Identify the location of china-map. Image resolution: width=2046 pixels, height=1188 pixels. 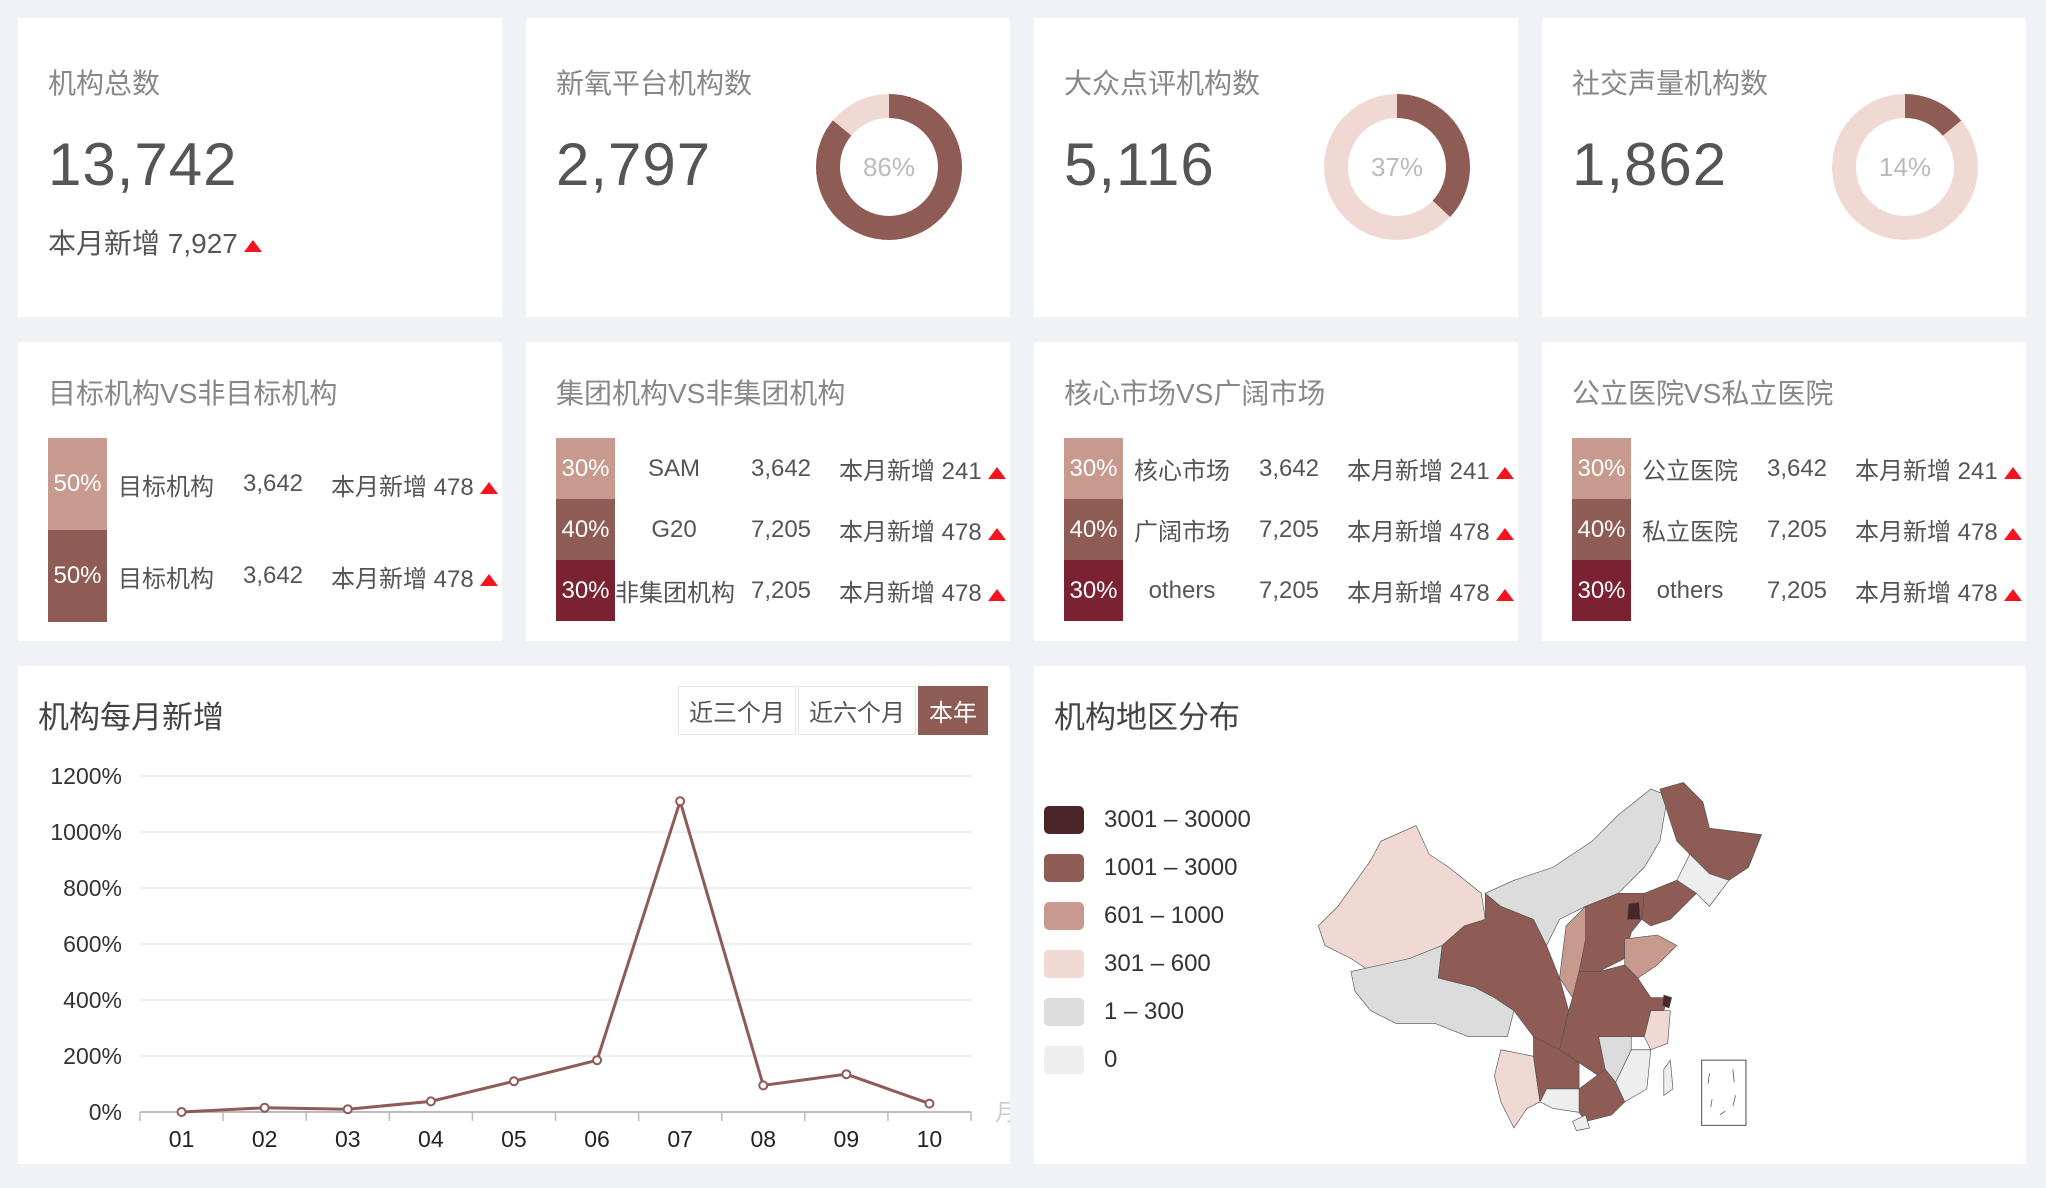
(1546, 958).